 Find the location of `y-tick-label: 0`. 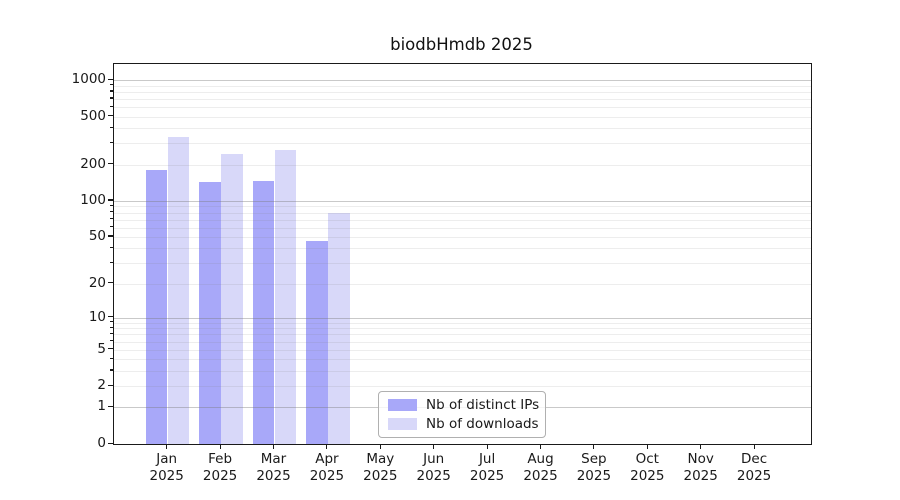

y-tick-label: 0 is located at coordinates (101, 443).